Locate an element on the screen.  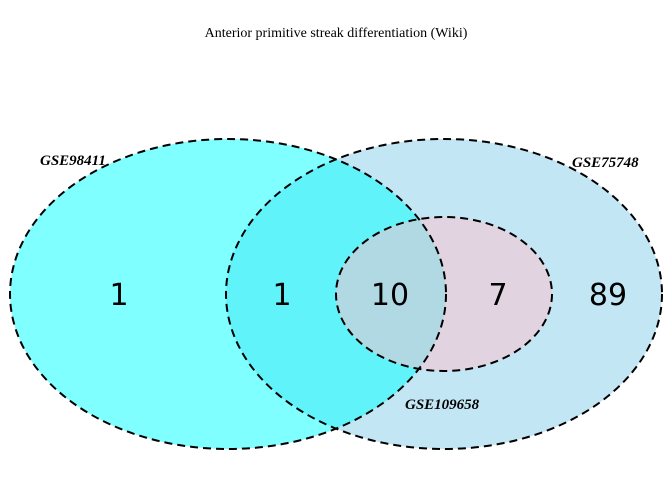
set-ellipse-gse109658 is located at coordinates (444, 294).